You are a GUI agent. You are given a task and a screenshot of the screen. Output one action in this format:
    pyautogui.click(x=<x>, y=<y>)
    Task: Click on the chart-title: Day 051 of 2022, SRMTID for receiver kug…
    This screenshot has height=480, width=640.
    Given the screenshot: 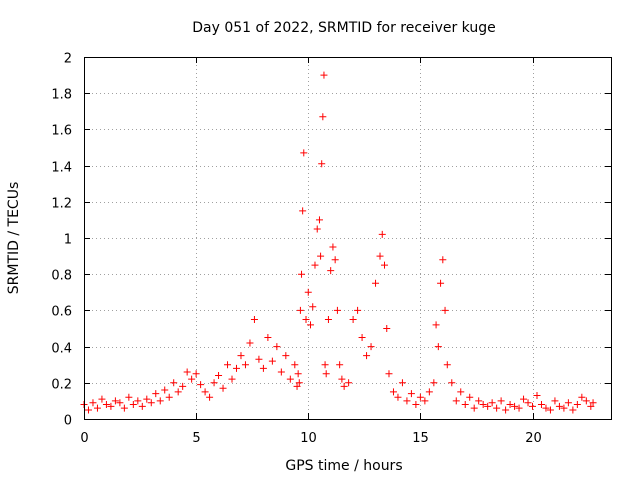 What is the action you would take?
    pyautogui.click(x=343, y=28)
    